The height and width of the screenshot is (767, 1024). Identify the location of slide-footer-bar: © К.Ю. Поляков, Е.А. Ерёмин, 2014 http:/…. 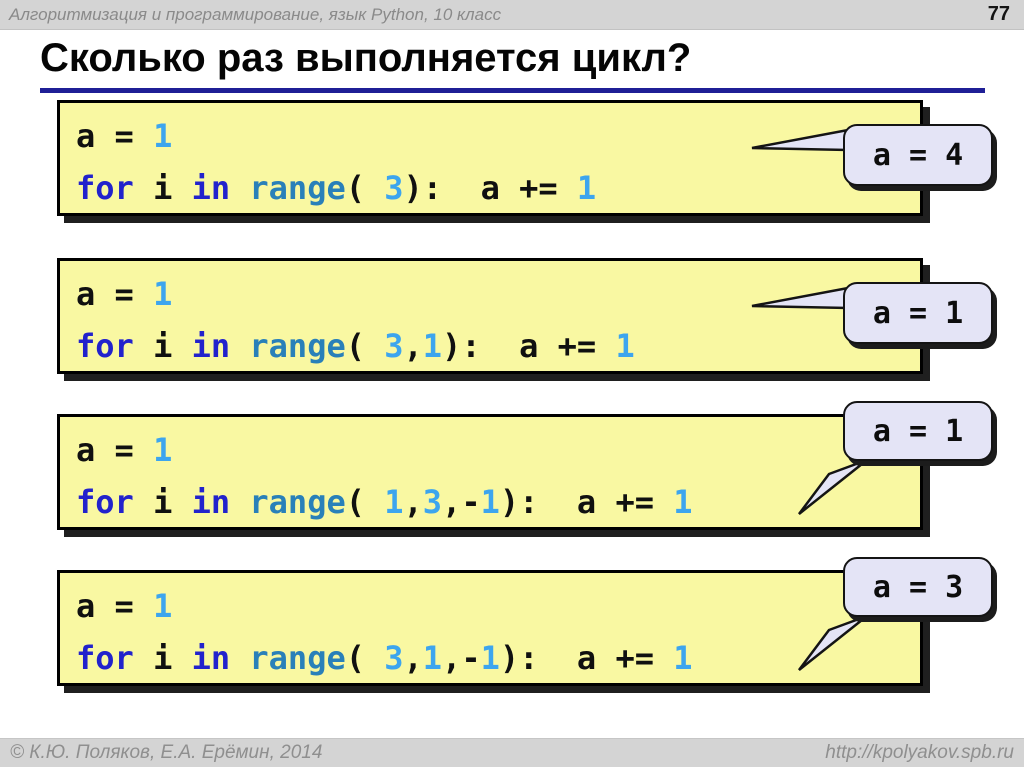
(512, 752).